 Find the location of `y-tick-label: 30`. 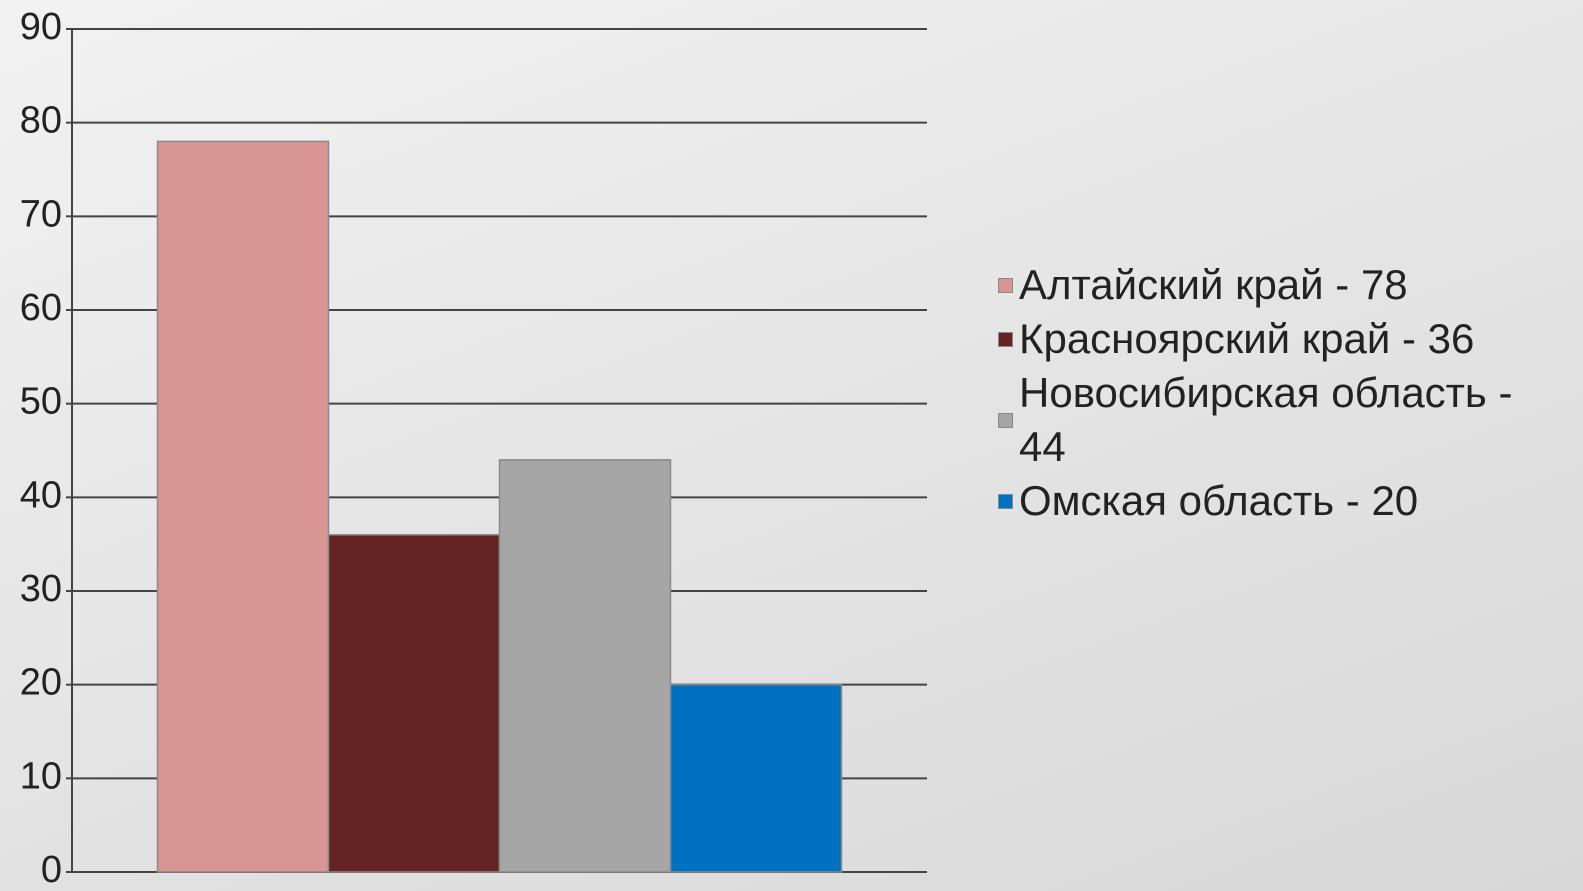

y-tick-label: 30 is located at coordinates (41, 589).